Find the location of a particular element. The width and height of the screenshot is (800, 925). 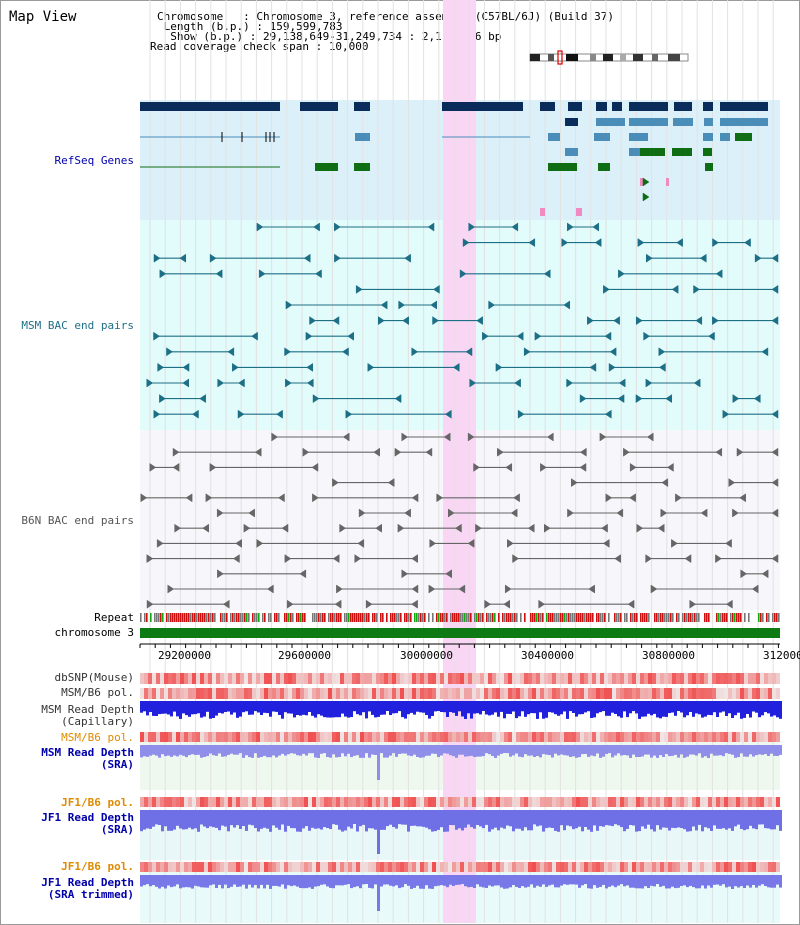

gene-exon is located at coordinates (362, 106).